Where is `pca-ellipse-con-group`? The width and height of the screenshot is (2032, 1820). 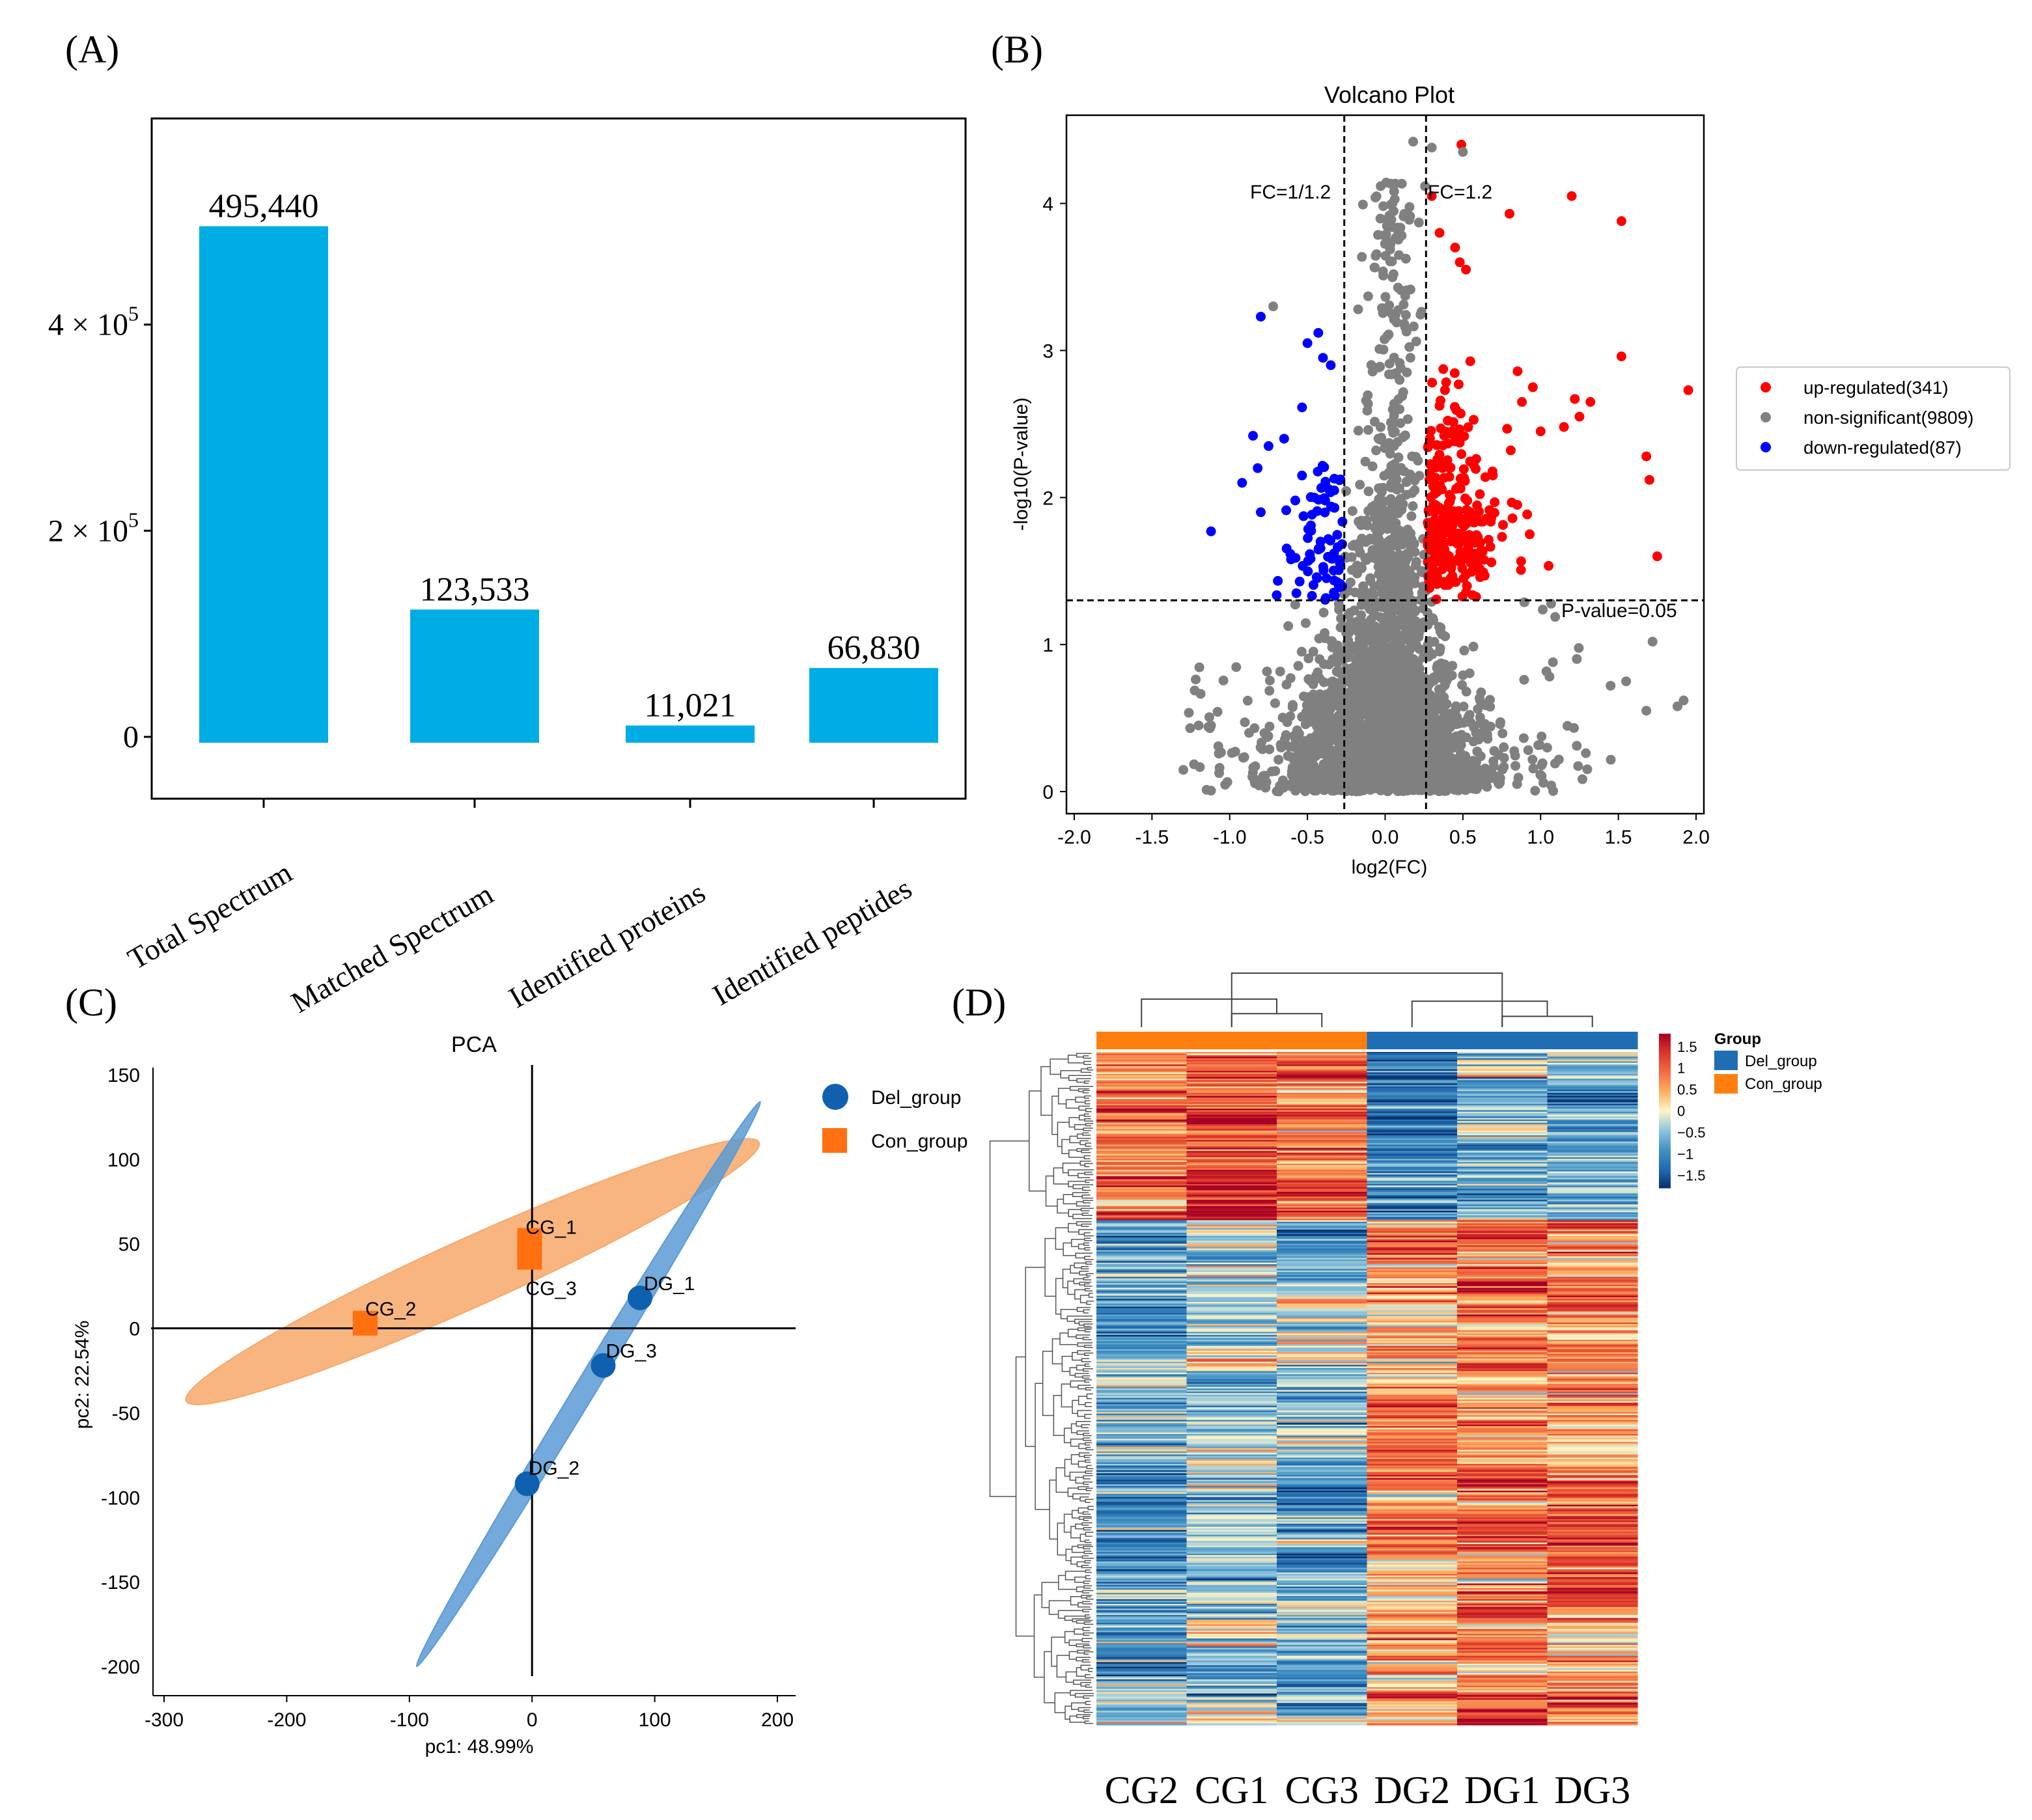
pca-ellipse-con-group is located at coordinates (473, 1272).